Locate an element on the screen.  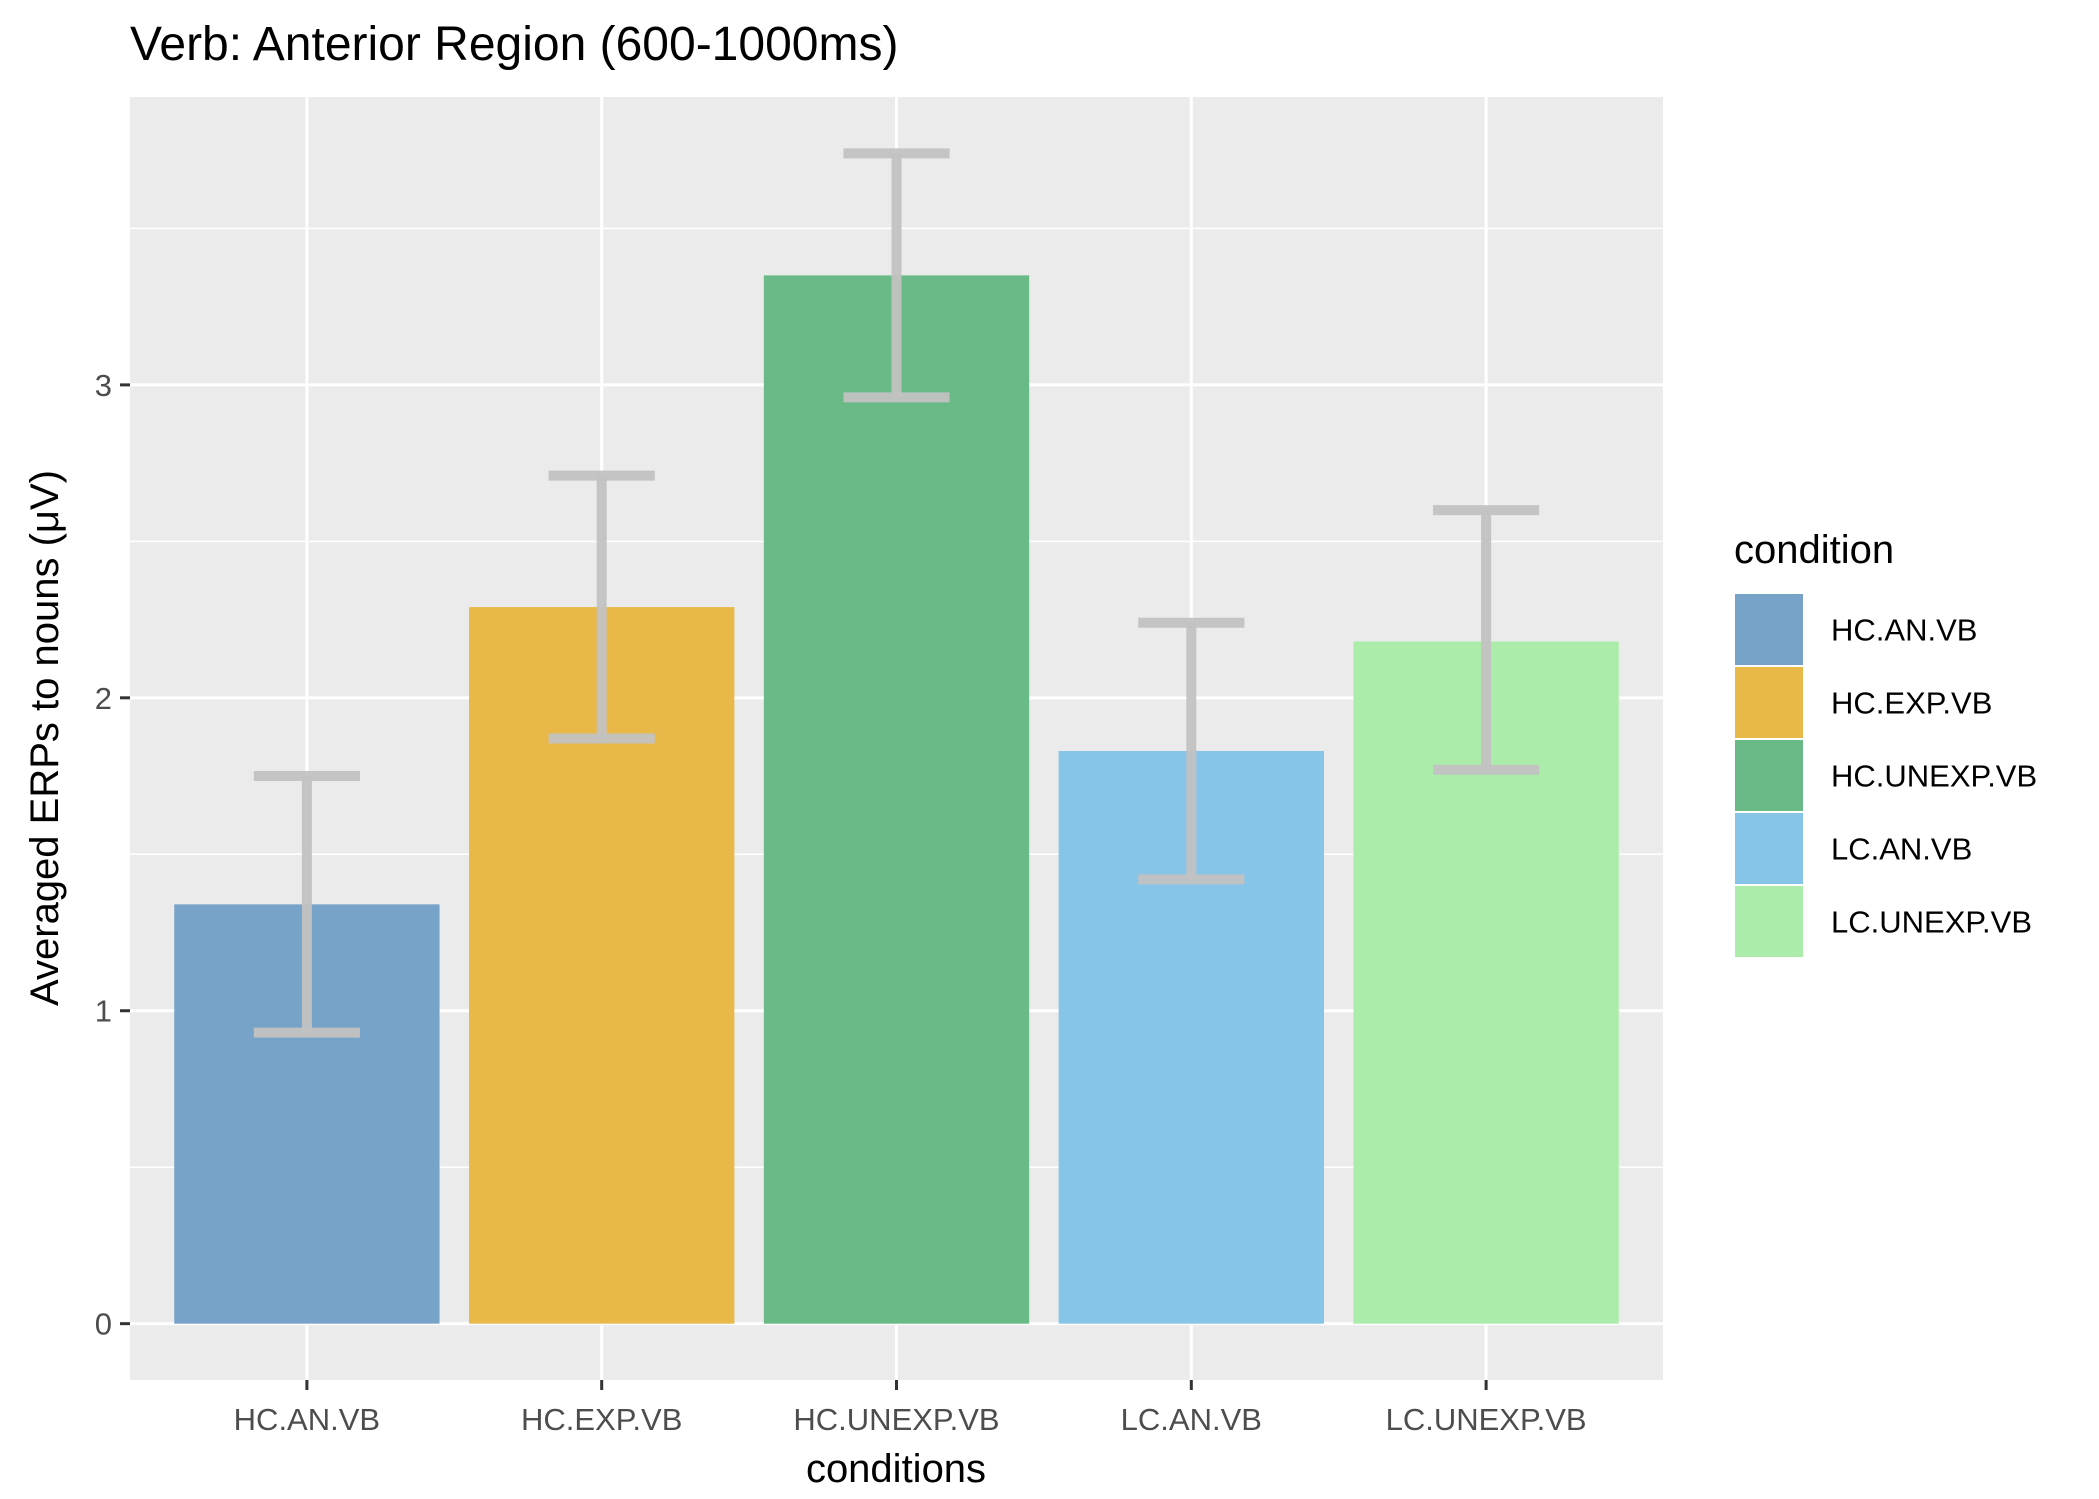
error-bar-lc-unexp-vb is located at coordinates (1486, 640).